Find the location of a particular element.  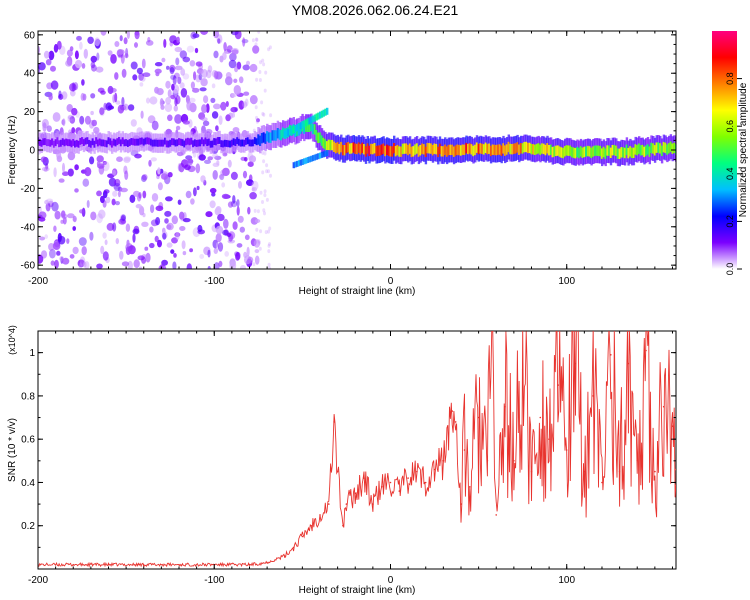

bottom-y-multiplier: (x10^4) is located at coordinates (12, 340).